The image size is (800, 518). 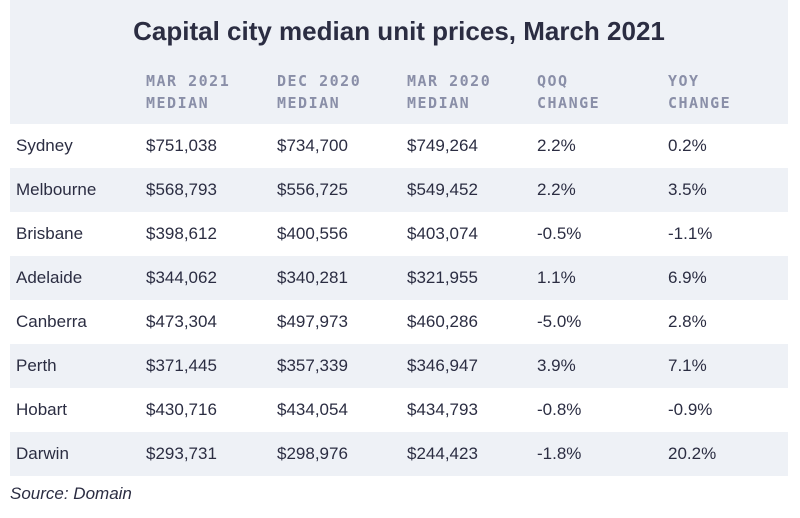 I want to click on header-qoq-change: QOQ CHANGE, so click(x=569, y=92).